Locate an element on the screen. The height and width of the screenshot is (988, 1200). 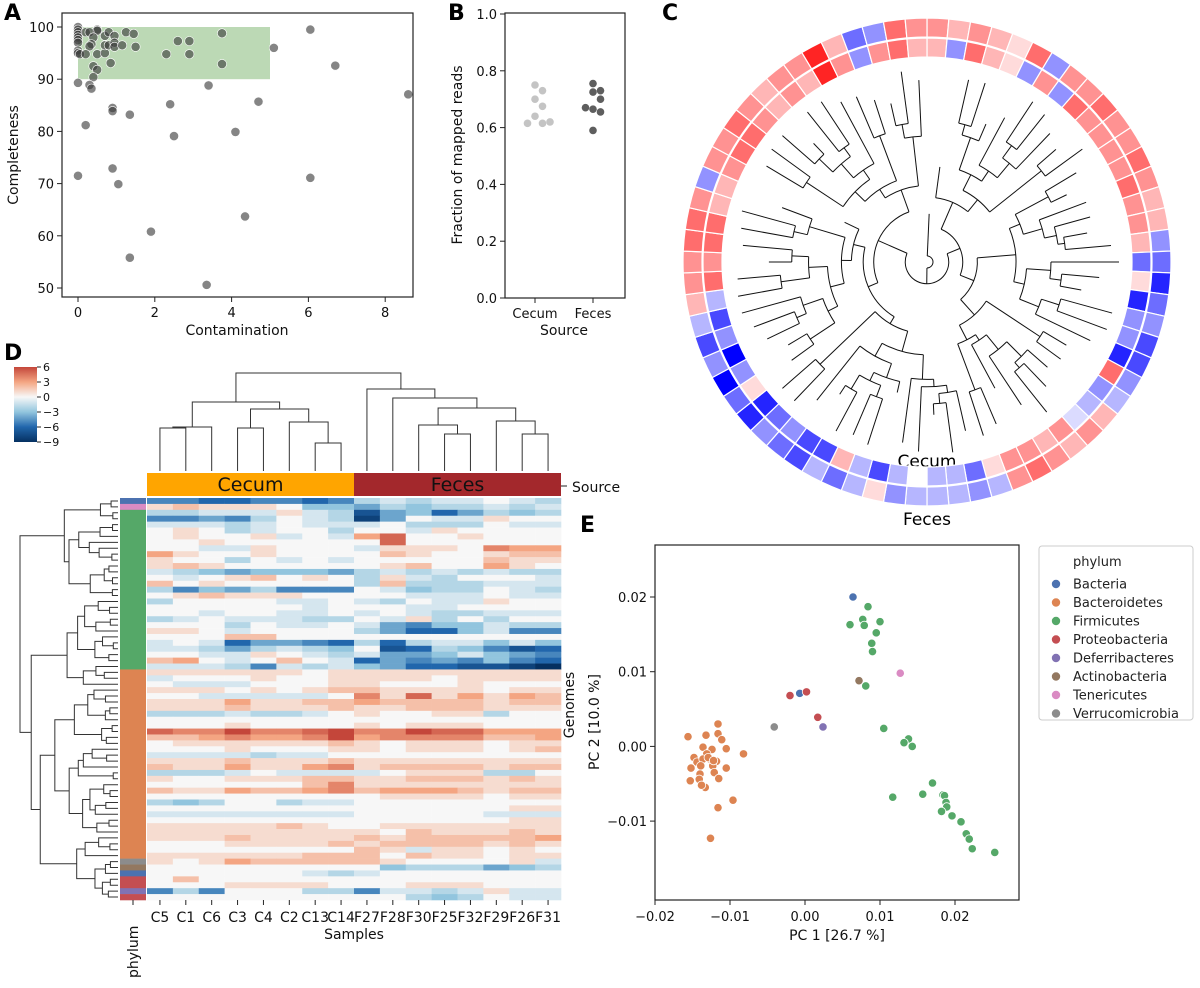
legend-label: Deferribacteres is located at coordinates (1123, 659).